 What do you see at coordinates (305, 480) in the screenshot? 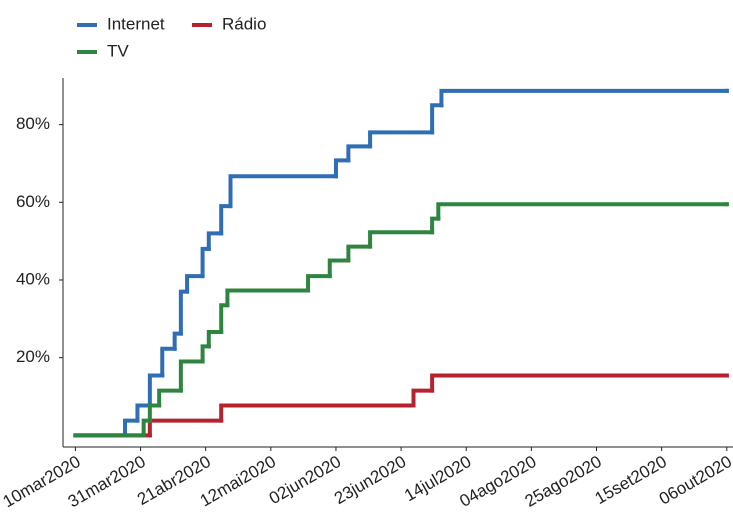
I see `x-tick-label: 02jun2020` at bounding box center [305, 480].